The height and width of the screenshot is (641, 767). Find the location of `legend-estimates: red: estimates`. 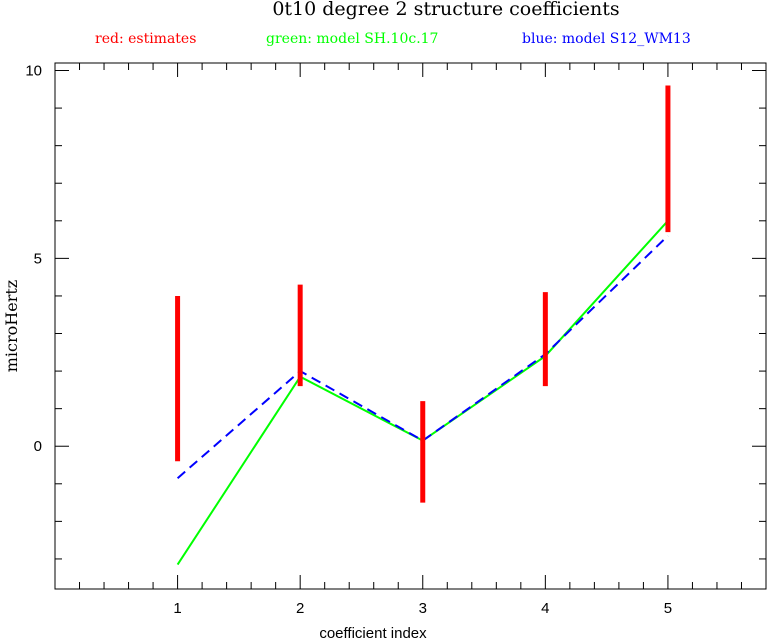

legend-estimates: red: estimates is located at coordinates (145, 39).